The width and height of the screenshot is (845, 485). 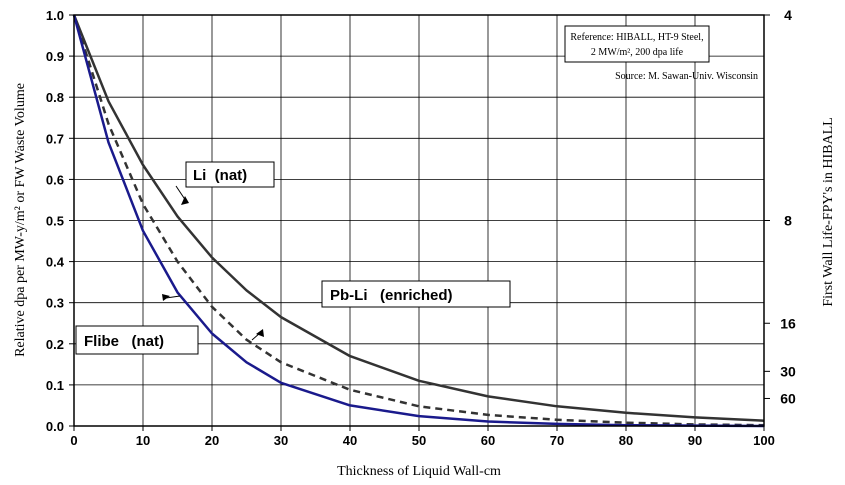 What do you see at coordinates (55, 385) in the screenshot?
I see `y-tick-label: 0.1` at bounding box center [55, 385].